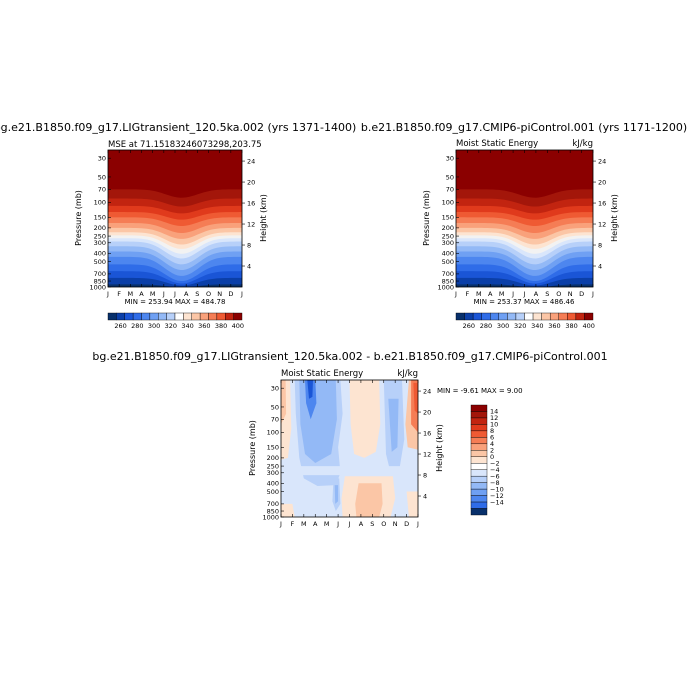 The height and width of the screenshot is (700, 700). Describe the element at coordinates (311, 400) in the screenshot. I see `contour-neg-6-a` at that location.